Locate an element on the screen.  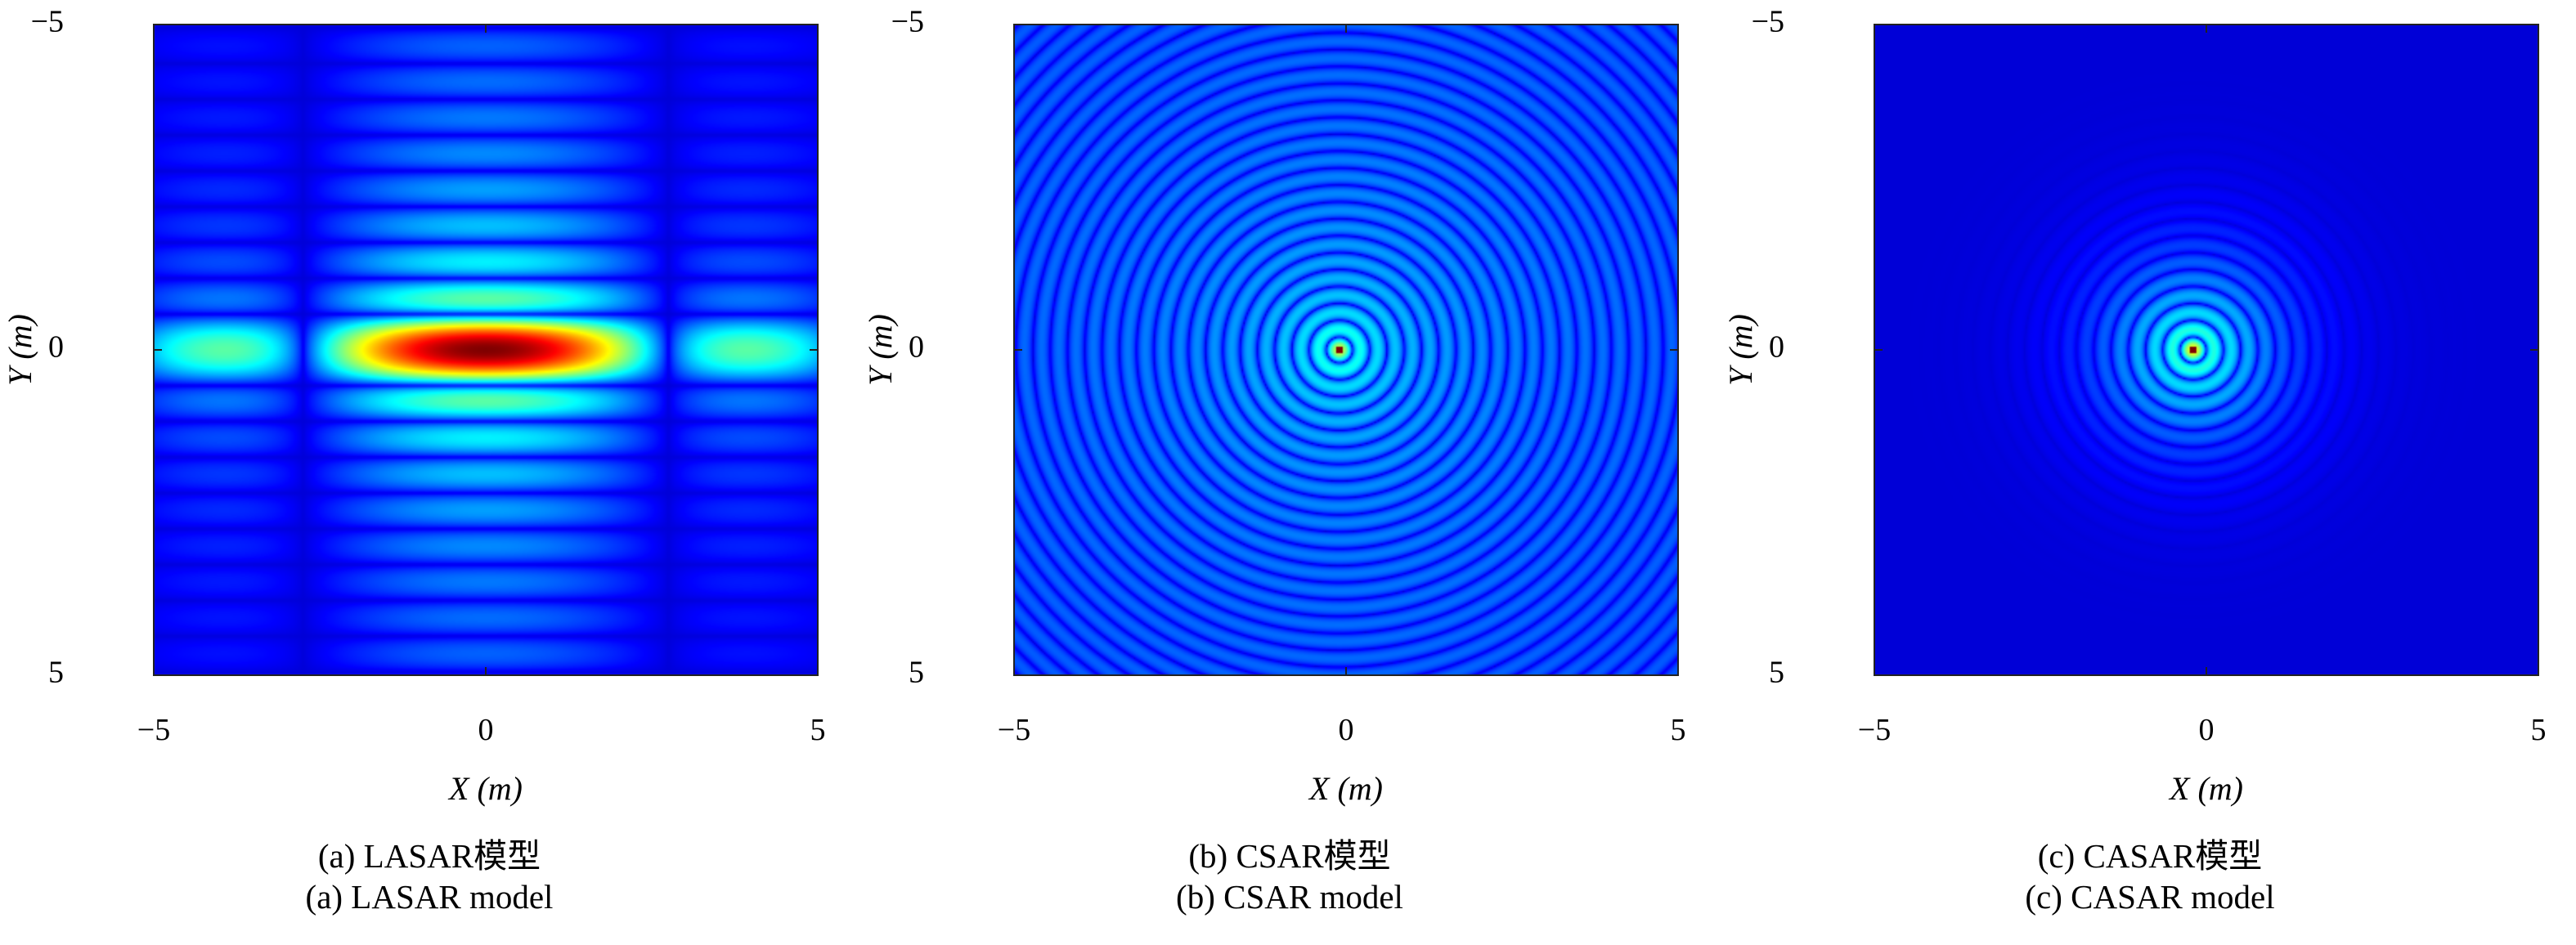
caption-en: (c) CASAR model is located at coordinates (2150, 897).